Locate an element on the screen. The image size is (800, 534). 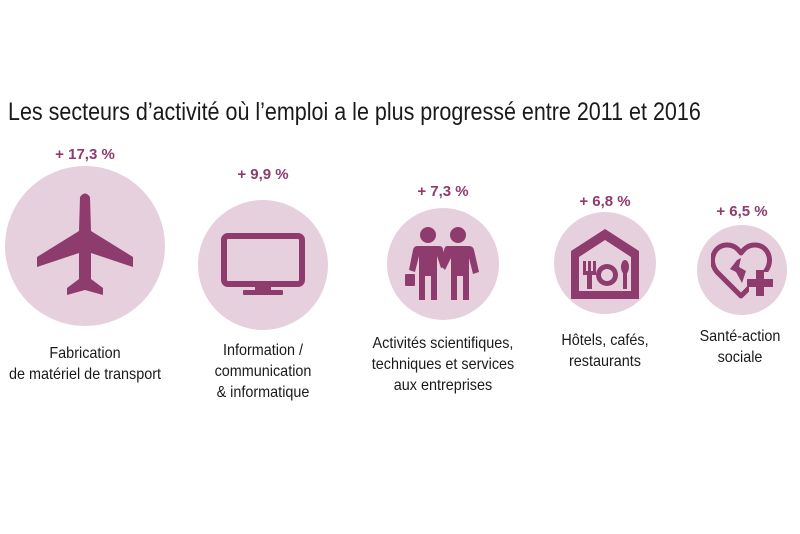
value-label: + 17,3 % is located at coordinates (85, 154).